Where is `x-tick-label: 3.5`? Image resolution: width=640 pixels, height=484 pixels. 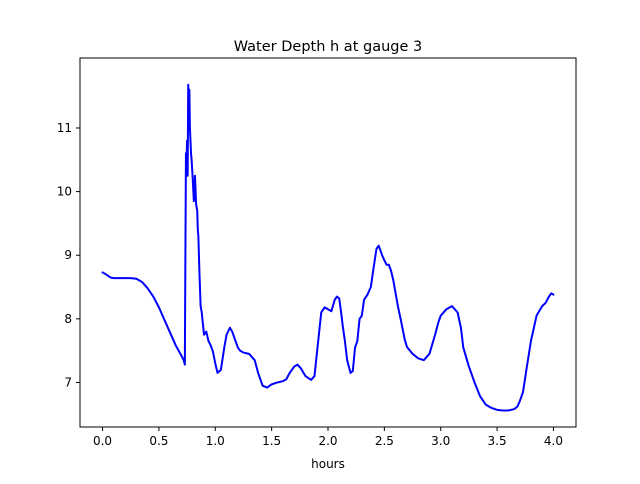 x-tick-label: 3.5 is located at coordinates (497, 441).